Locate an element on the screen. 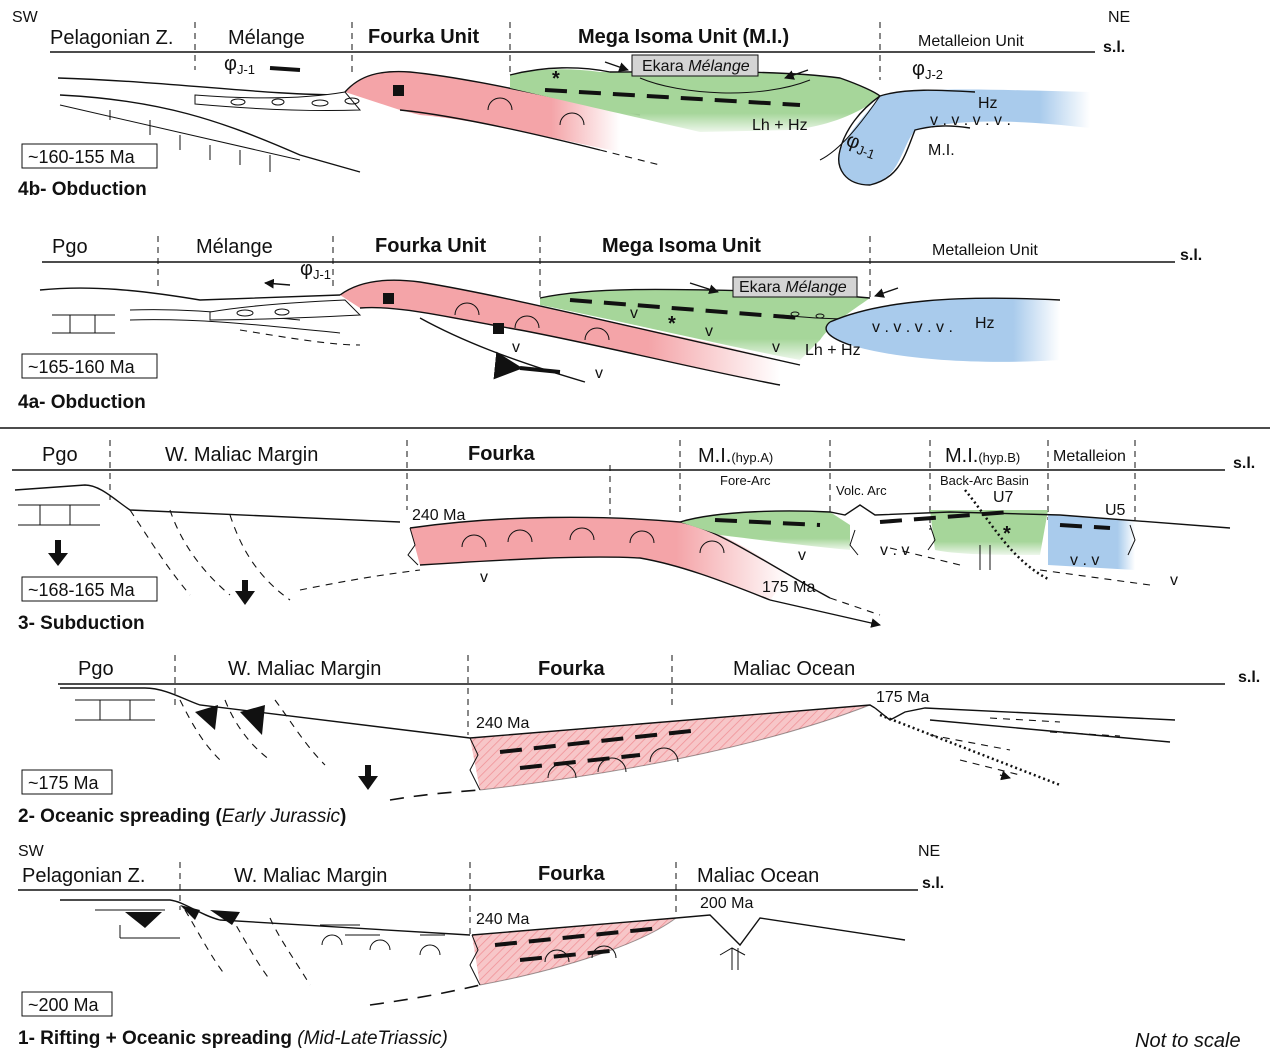  panel-title-4a: 4a- Obduction is located at coordinates (82, 402).